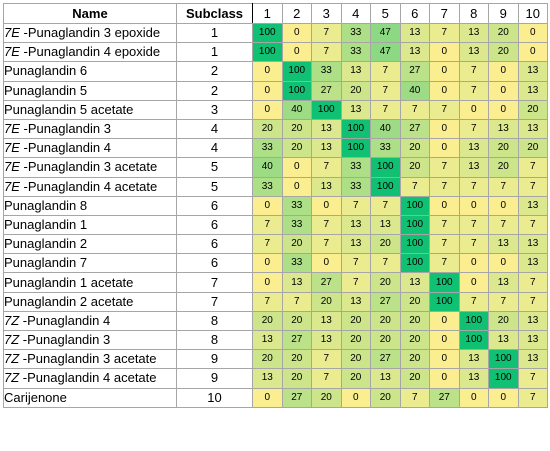 The image size is (550, 451). Describe the element at coordinates (275, 263) in the screenshot. I see `table-row: Punaglandin 7 6 0 33 0 7 7 100 7 0 0 13` at that location.